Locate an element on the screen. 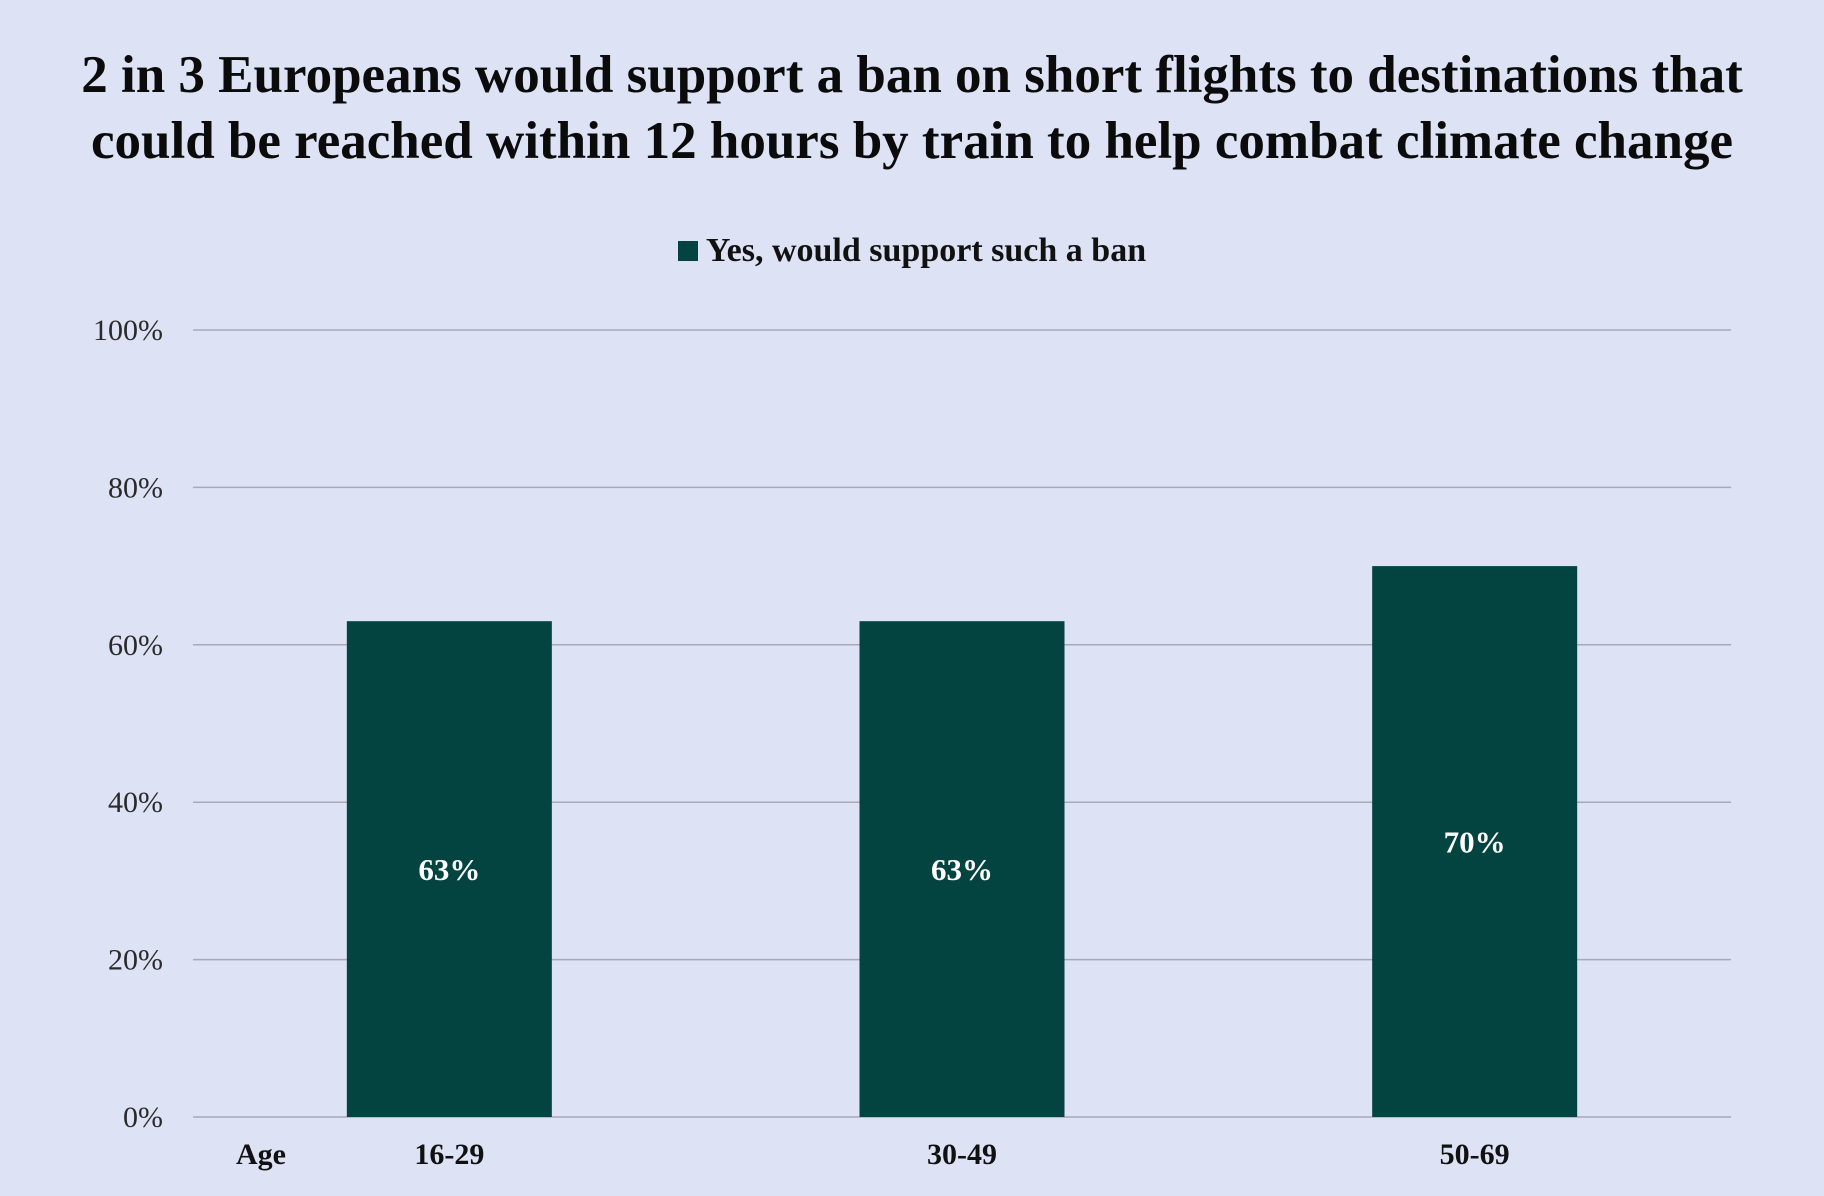  x-axis-title: Age is located at coordinates (261, 1154).